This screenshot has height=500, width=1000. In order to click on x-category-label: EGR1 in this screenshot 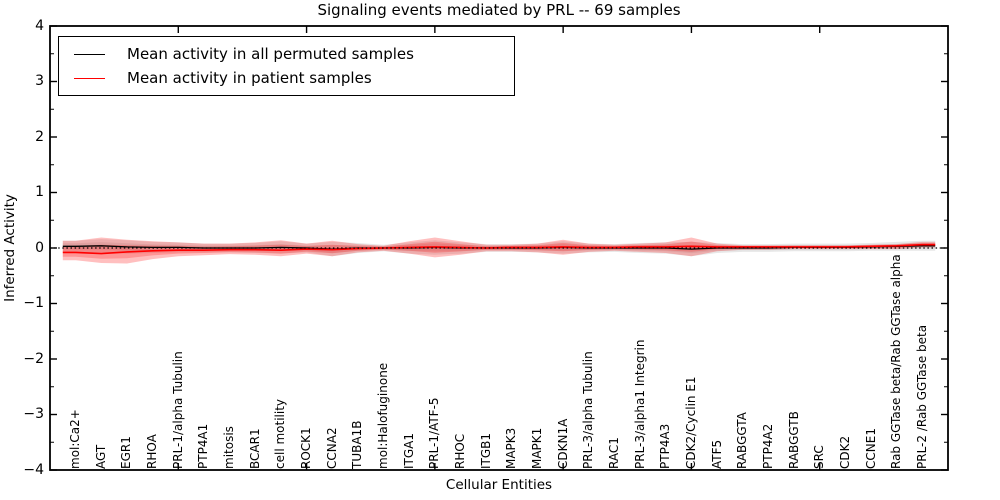, I will do `click(126, 452)`.